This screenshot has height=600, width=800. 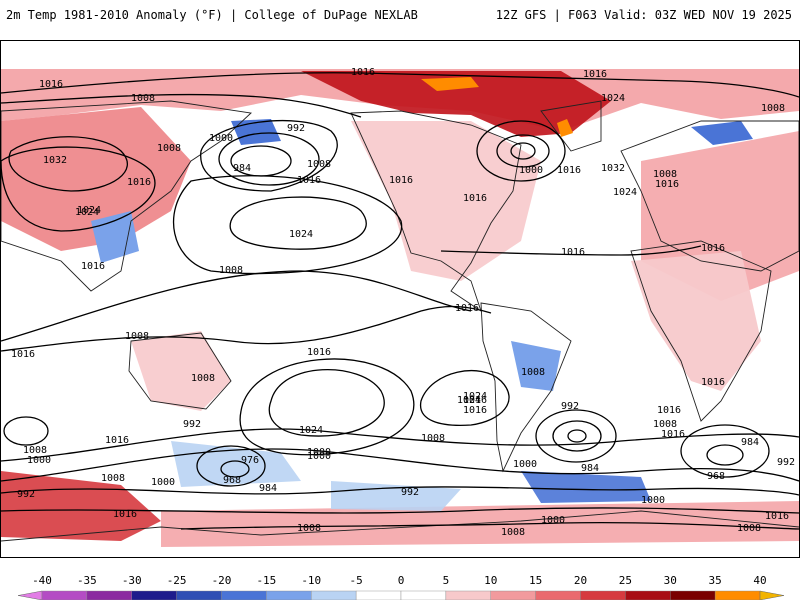 I want to click on isobar-1008-arctic, so click(x=181, y=105).